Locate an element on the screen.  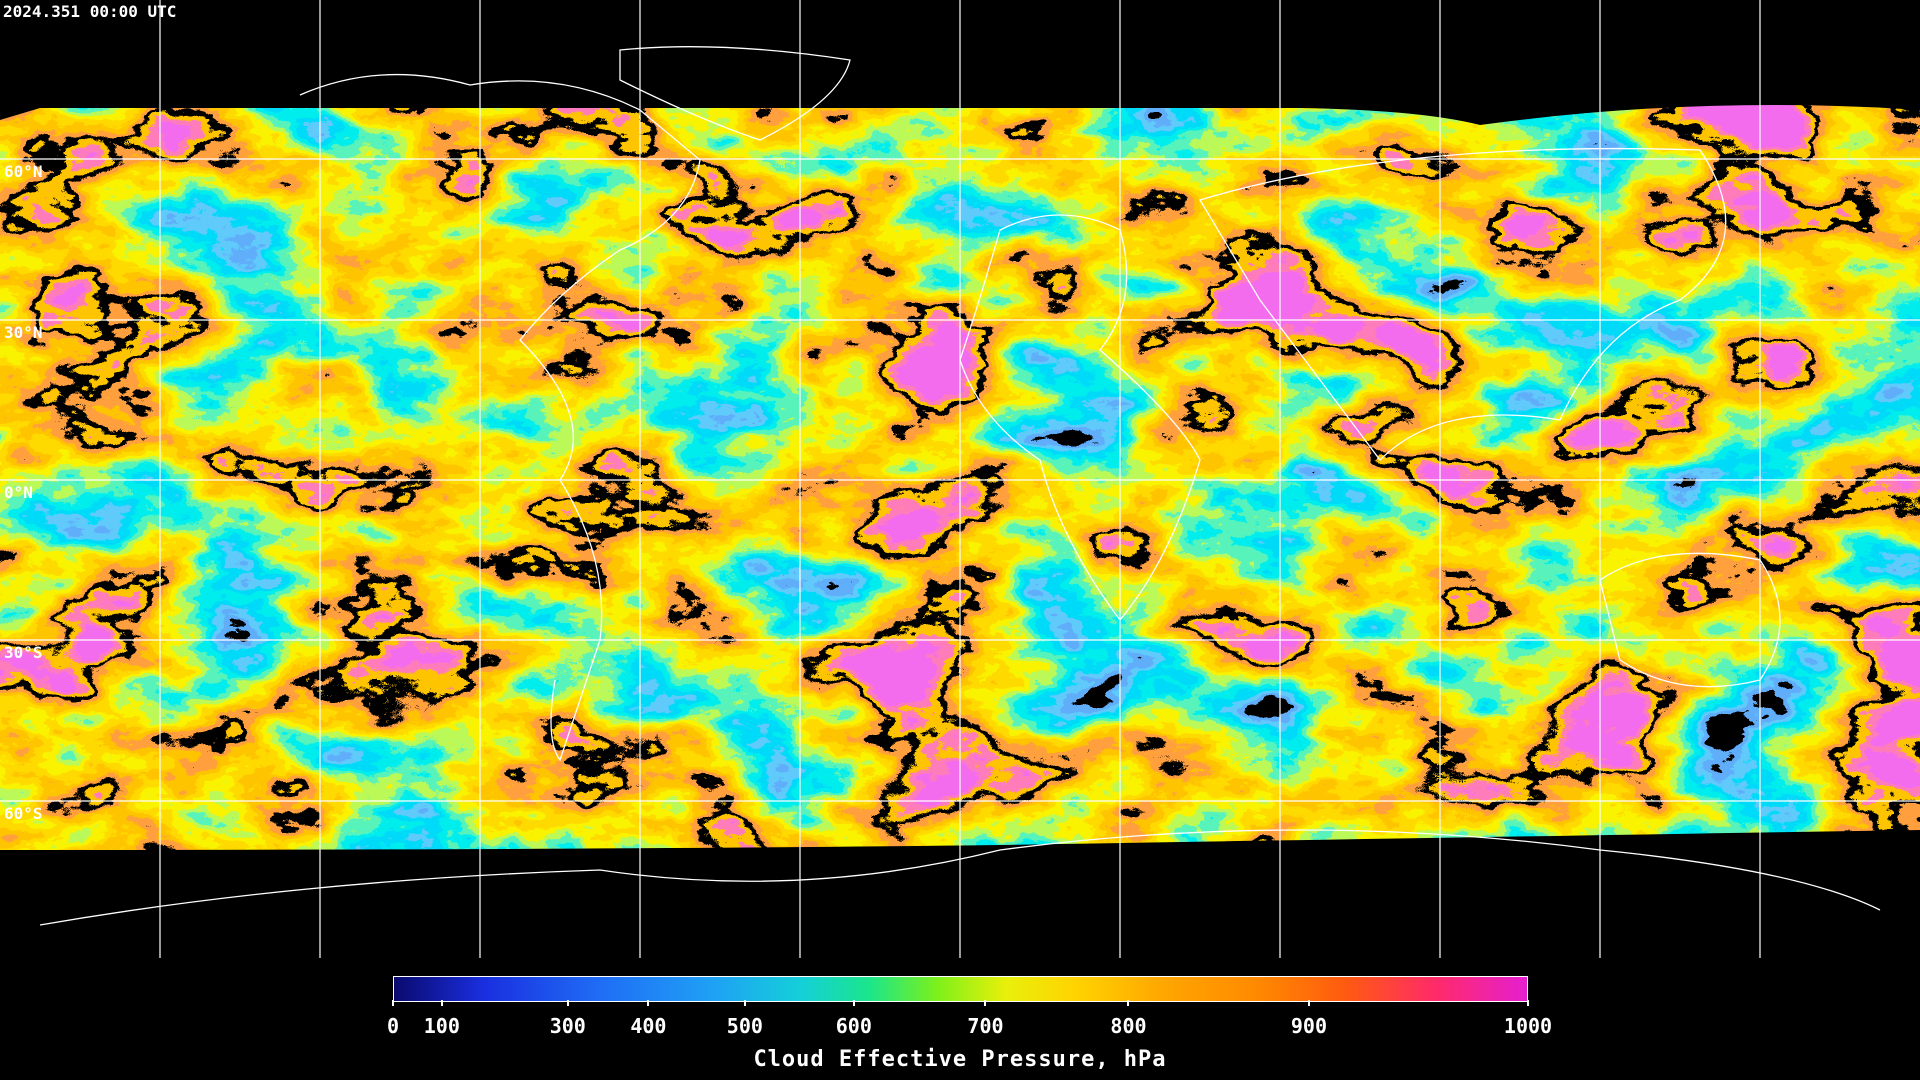
colorbar-tick-label: 100 is located at coordinates (441, 1026).